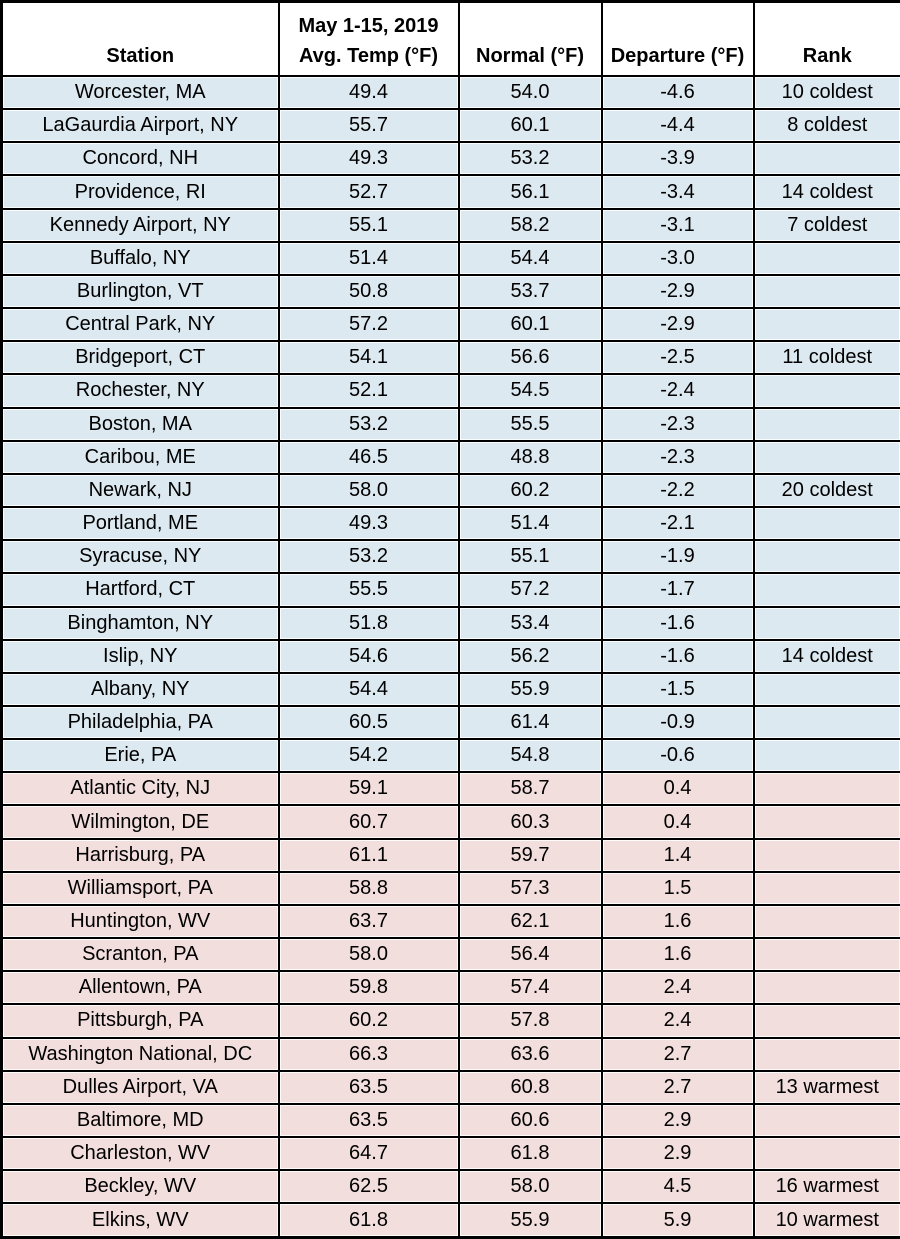 The image size is (900, 1239). Describe the element at coordinates (826, 1220) in the screenshot. I see `cell-rank: 10 warmest` at that location.